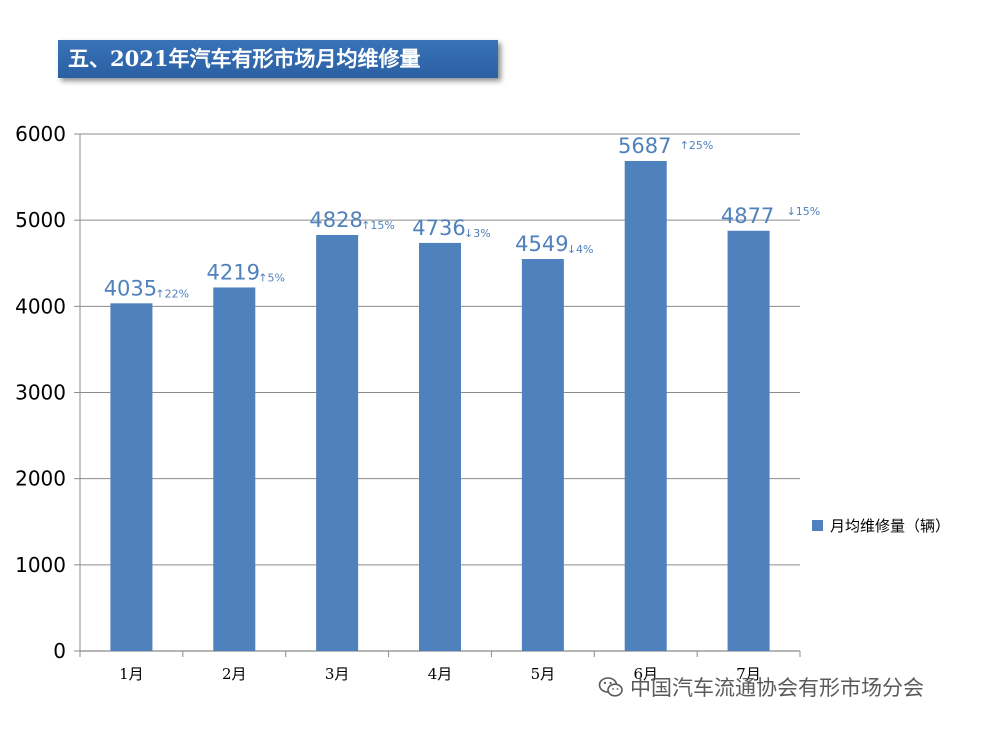 Image resolution: width=992 pixels, height=730 pixels. What do you see at coordinates (541, 244) in the screenshot?
I see `data-label: 4549` at bounding box center [541, 244].